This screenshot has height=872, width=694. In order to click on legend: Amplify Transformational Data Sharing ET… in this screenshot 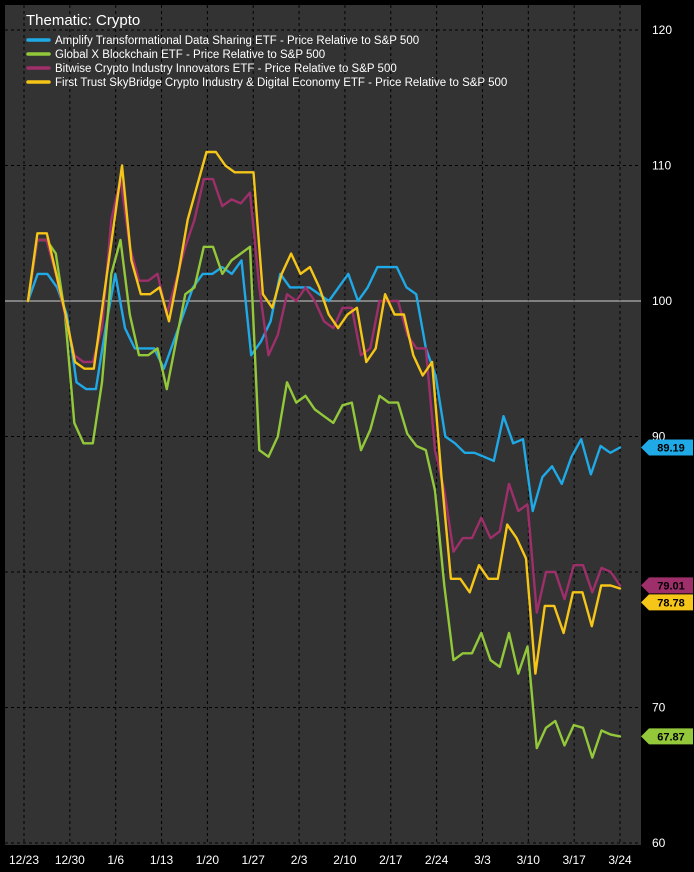, I will do `click(266, 62)`.